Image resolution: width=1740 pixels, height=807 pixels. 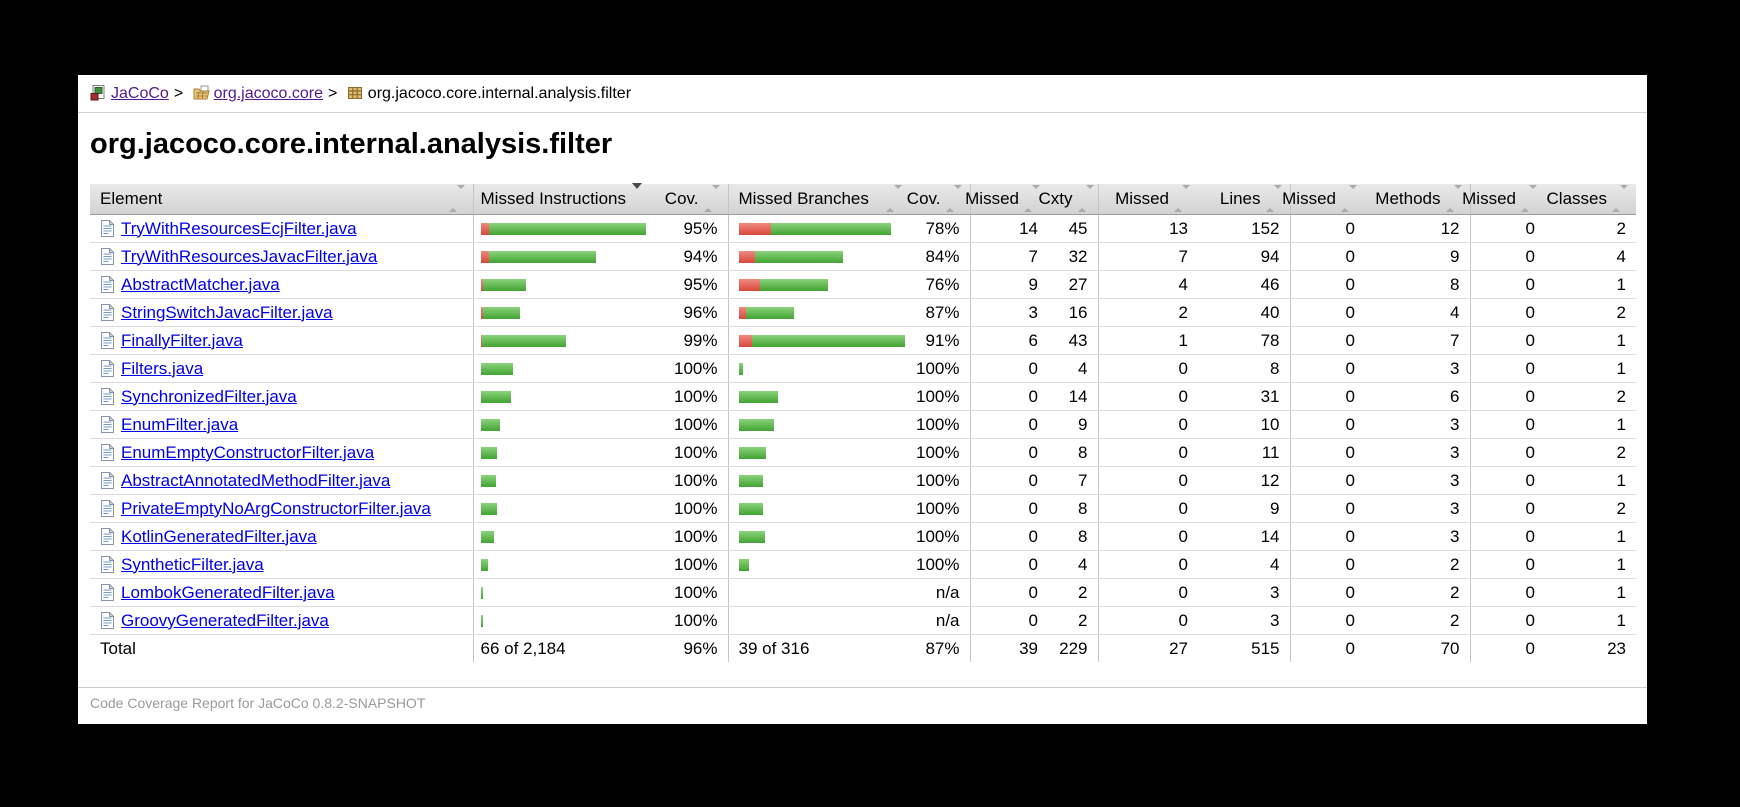 I want to click on column-header-missed-lines: Missed, so click(x=1147, y=199).